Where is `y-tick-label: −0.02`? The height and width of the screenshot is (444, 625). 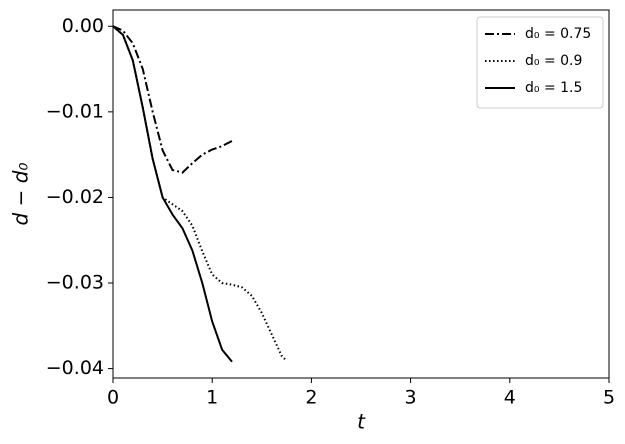
y-tick-label: −0.02 is located at coordinates (75, 197).